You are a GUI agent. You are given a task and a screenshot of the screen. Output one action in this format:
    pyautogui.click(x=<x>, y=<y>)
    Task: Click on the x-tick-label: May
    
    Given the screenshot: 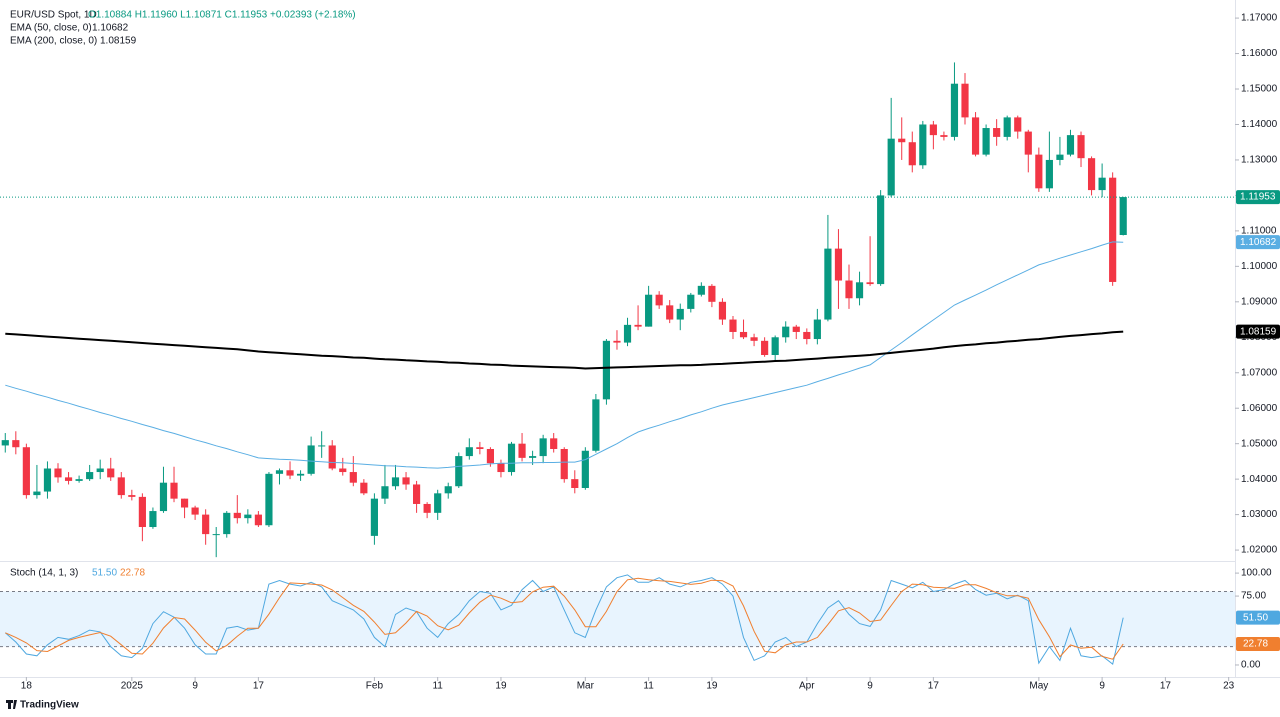 What is the action you would take?
    pyautogui.click(x=1038, y=686)
    